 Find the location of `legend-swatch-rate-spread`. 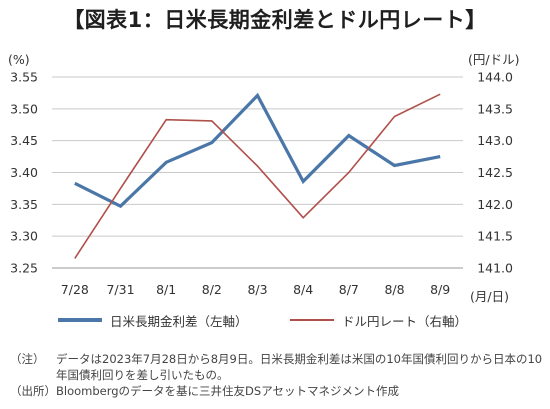

legend-swatch-rate-spread is located at coordinates (80, 320).